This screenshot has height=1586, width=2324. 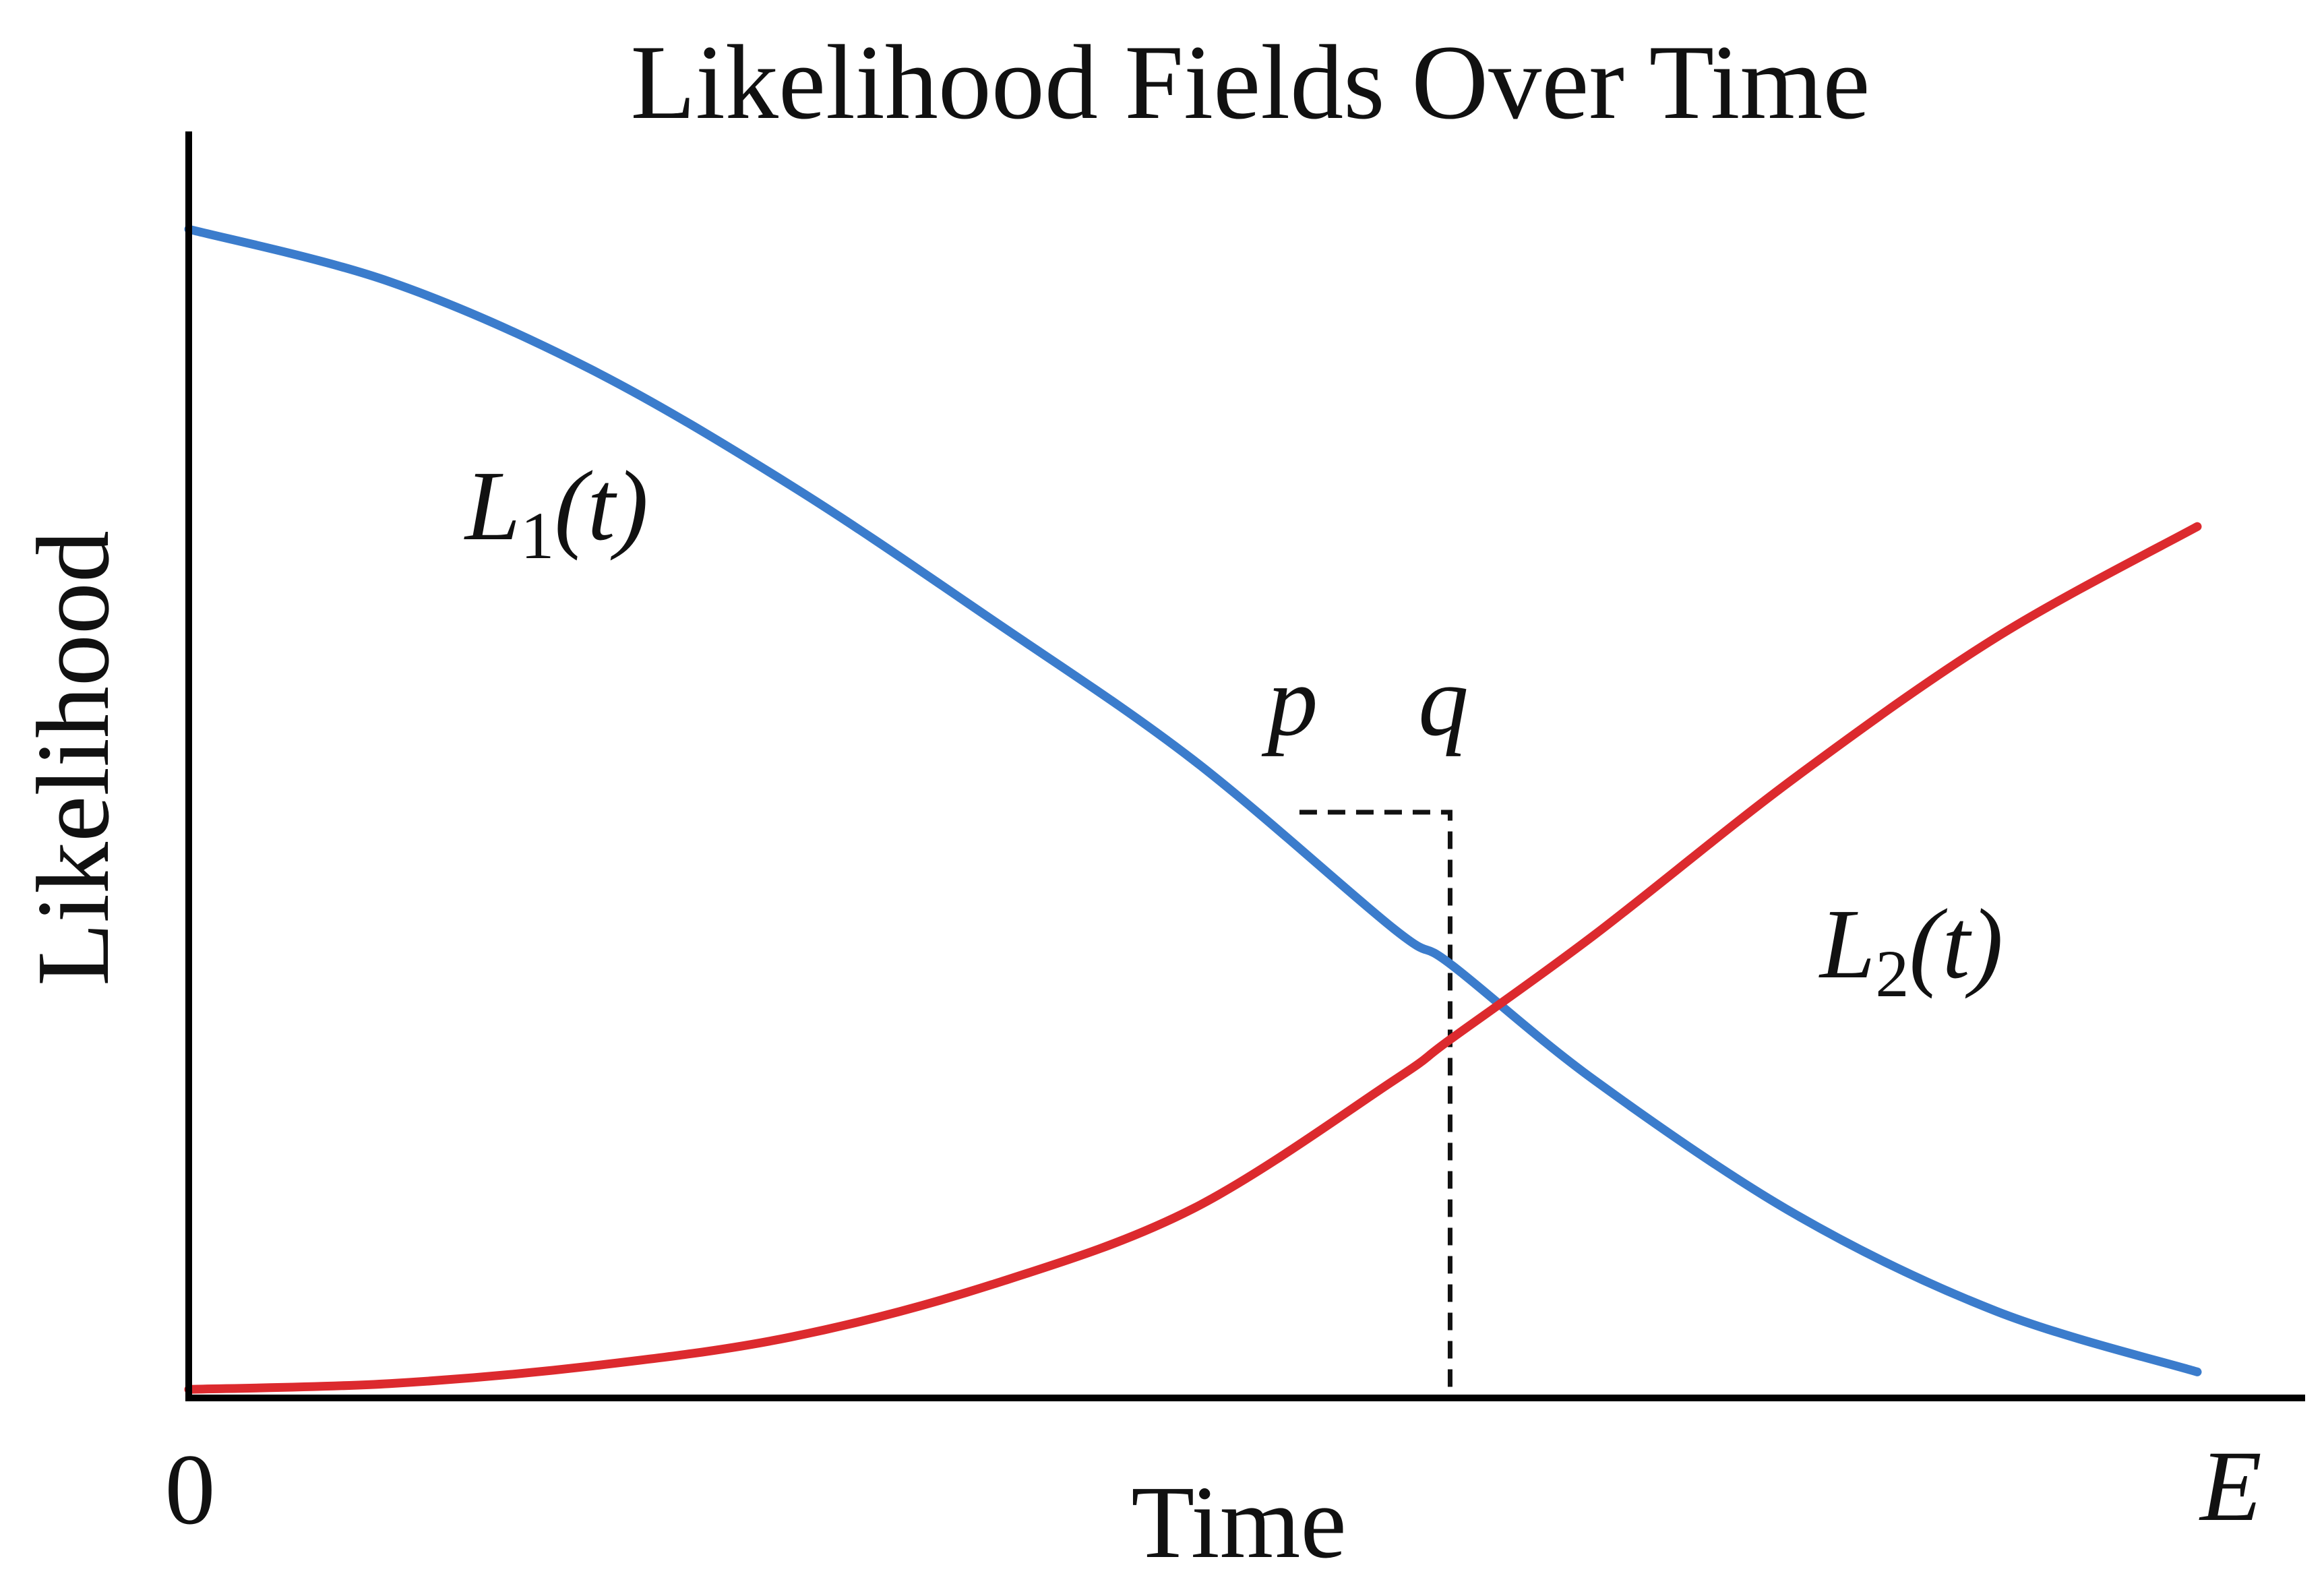 What do you see at coordinates (556, 512) in the screenshot?
I see `series-label-1: L1(t)` at bounding box center [556, 512].